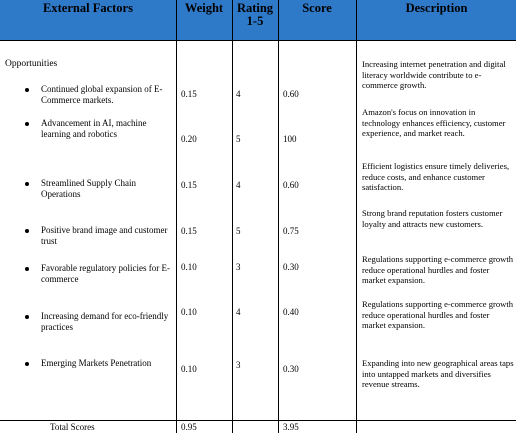  What do you see at coordinates (291, 231) in the screenshot?
I see `score-value: 0.75` at bounding box center [291, 231].